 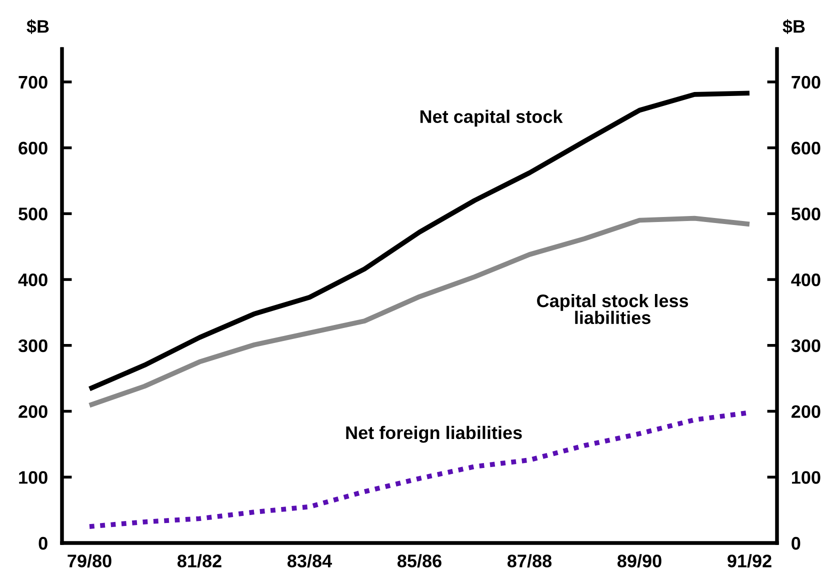 What do you see at coordinates (33, 214) in the screenshot?
I see `y-tick-label: 500` at bounding box center [33, 214].